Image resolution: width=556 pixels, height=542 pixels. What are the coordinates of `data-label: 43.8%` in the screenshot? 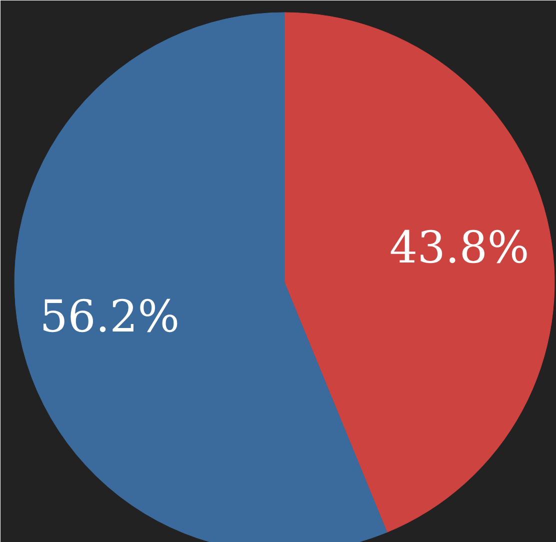 It's located at (459, 248).